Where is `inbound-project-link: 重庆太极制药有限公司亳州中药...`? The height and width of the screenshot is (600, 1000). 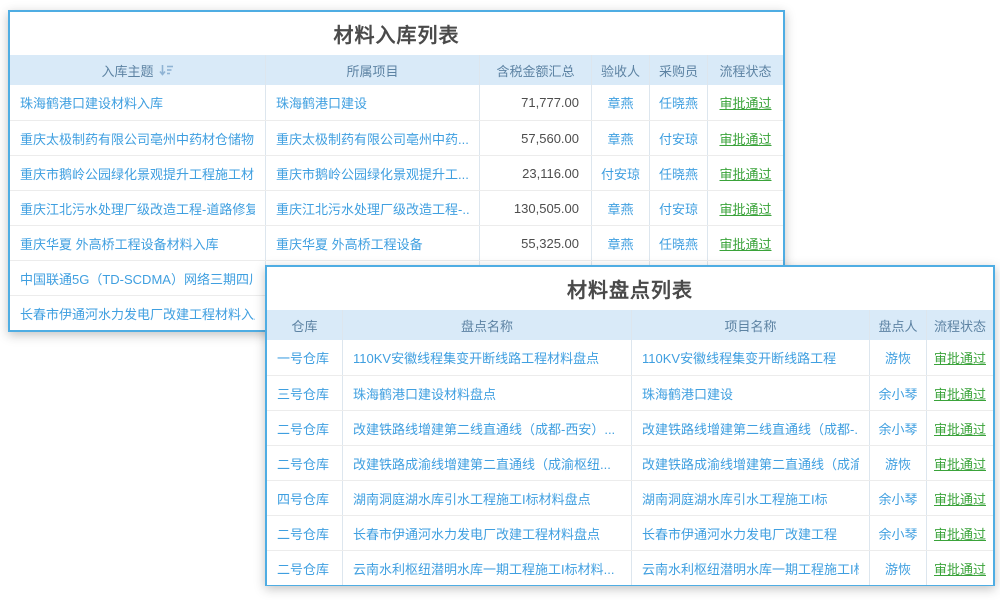
inbound-project-link: 重庆太极制药有限公司亳州中药... is located at coordinates (372, 139).